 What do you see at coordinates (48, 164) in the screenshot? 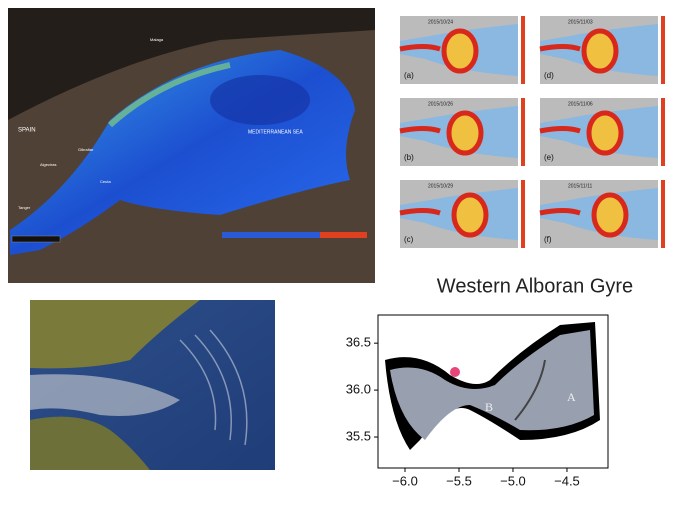
I see `map-label: Algeciras` at bounding box center [48, 164].